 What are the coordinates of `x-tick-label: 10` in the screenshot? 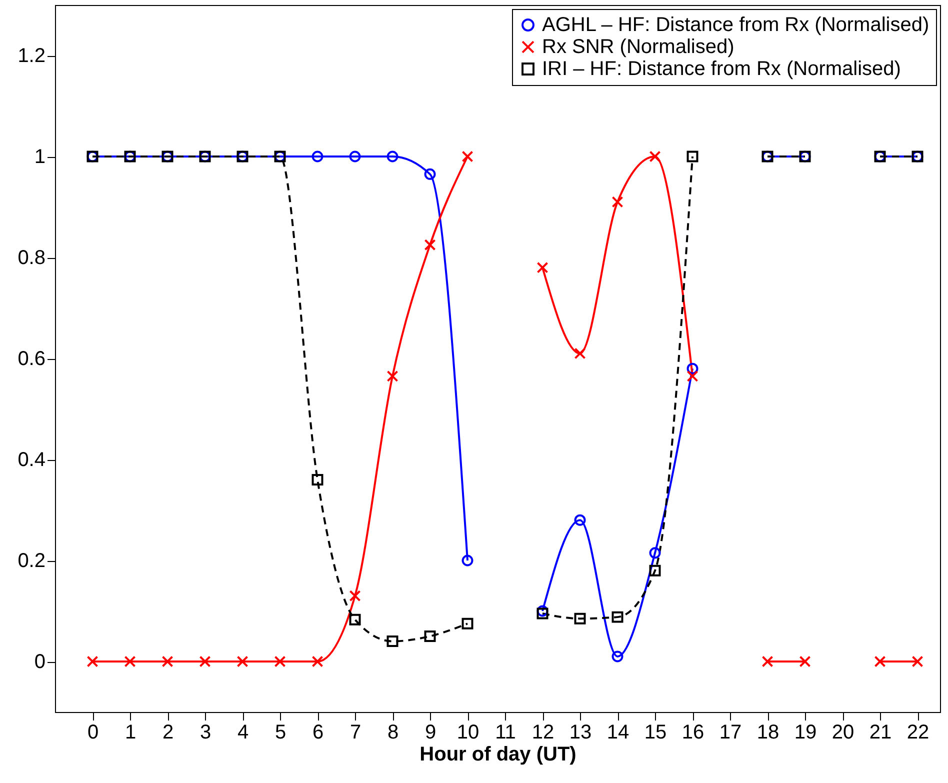 It's located at (468, 733).